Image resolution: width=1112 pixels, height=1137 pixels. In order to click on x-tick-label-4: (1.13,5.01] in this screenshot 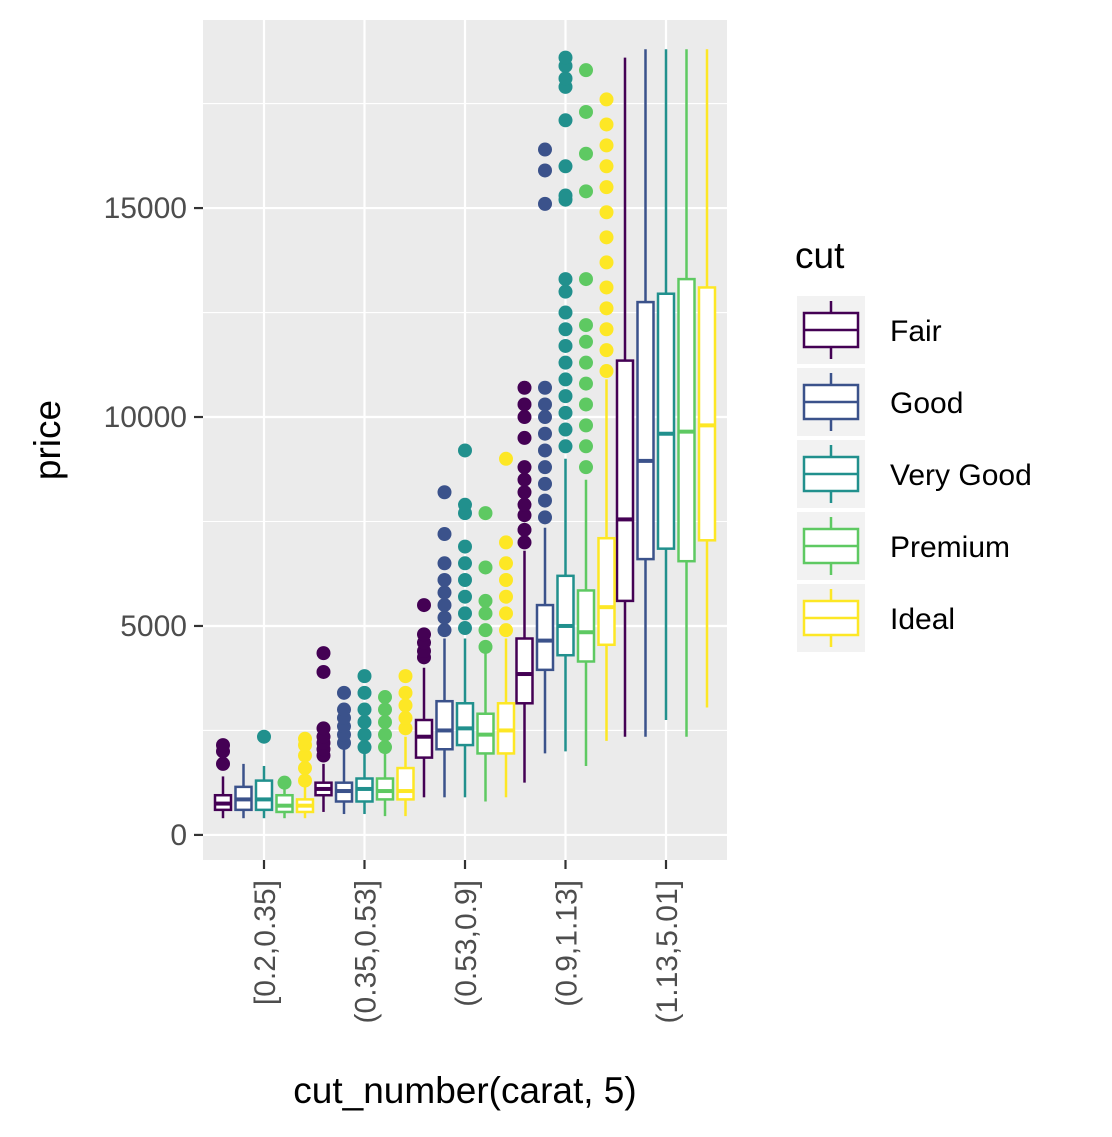, I will do `click(667, 951)`.